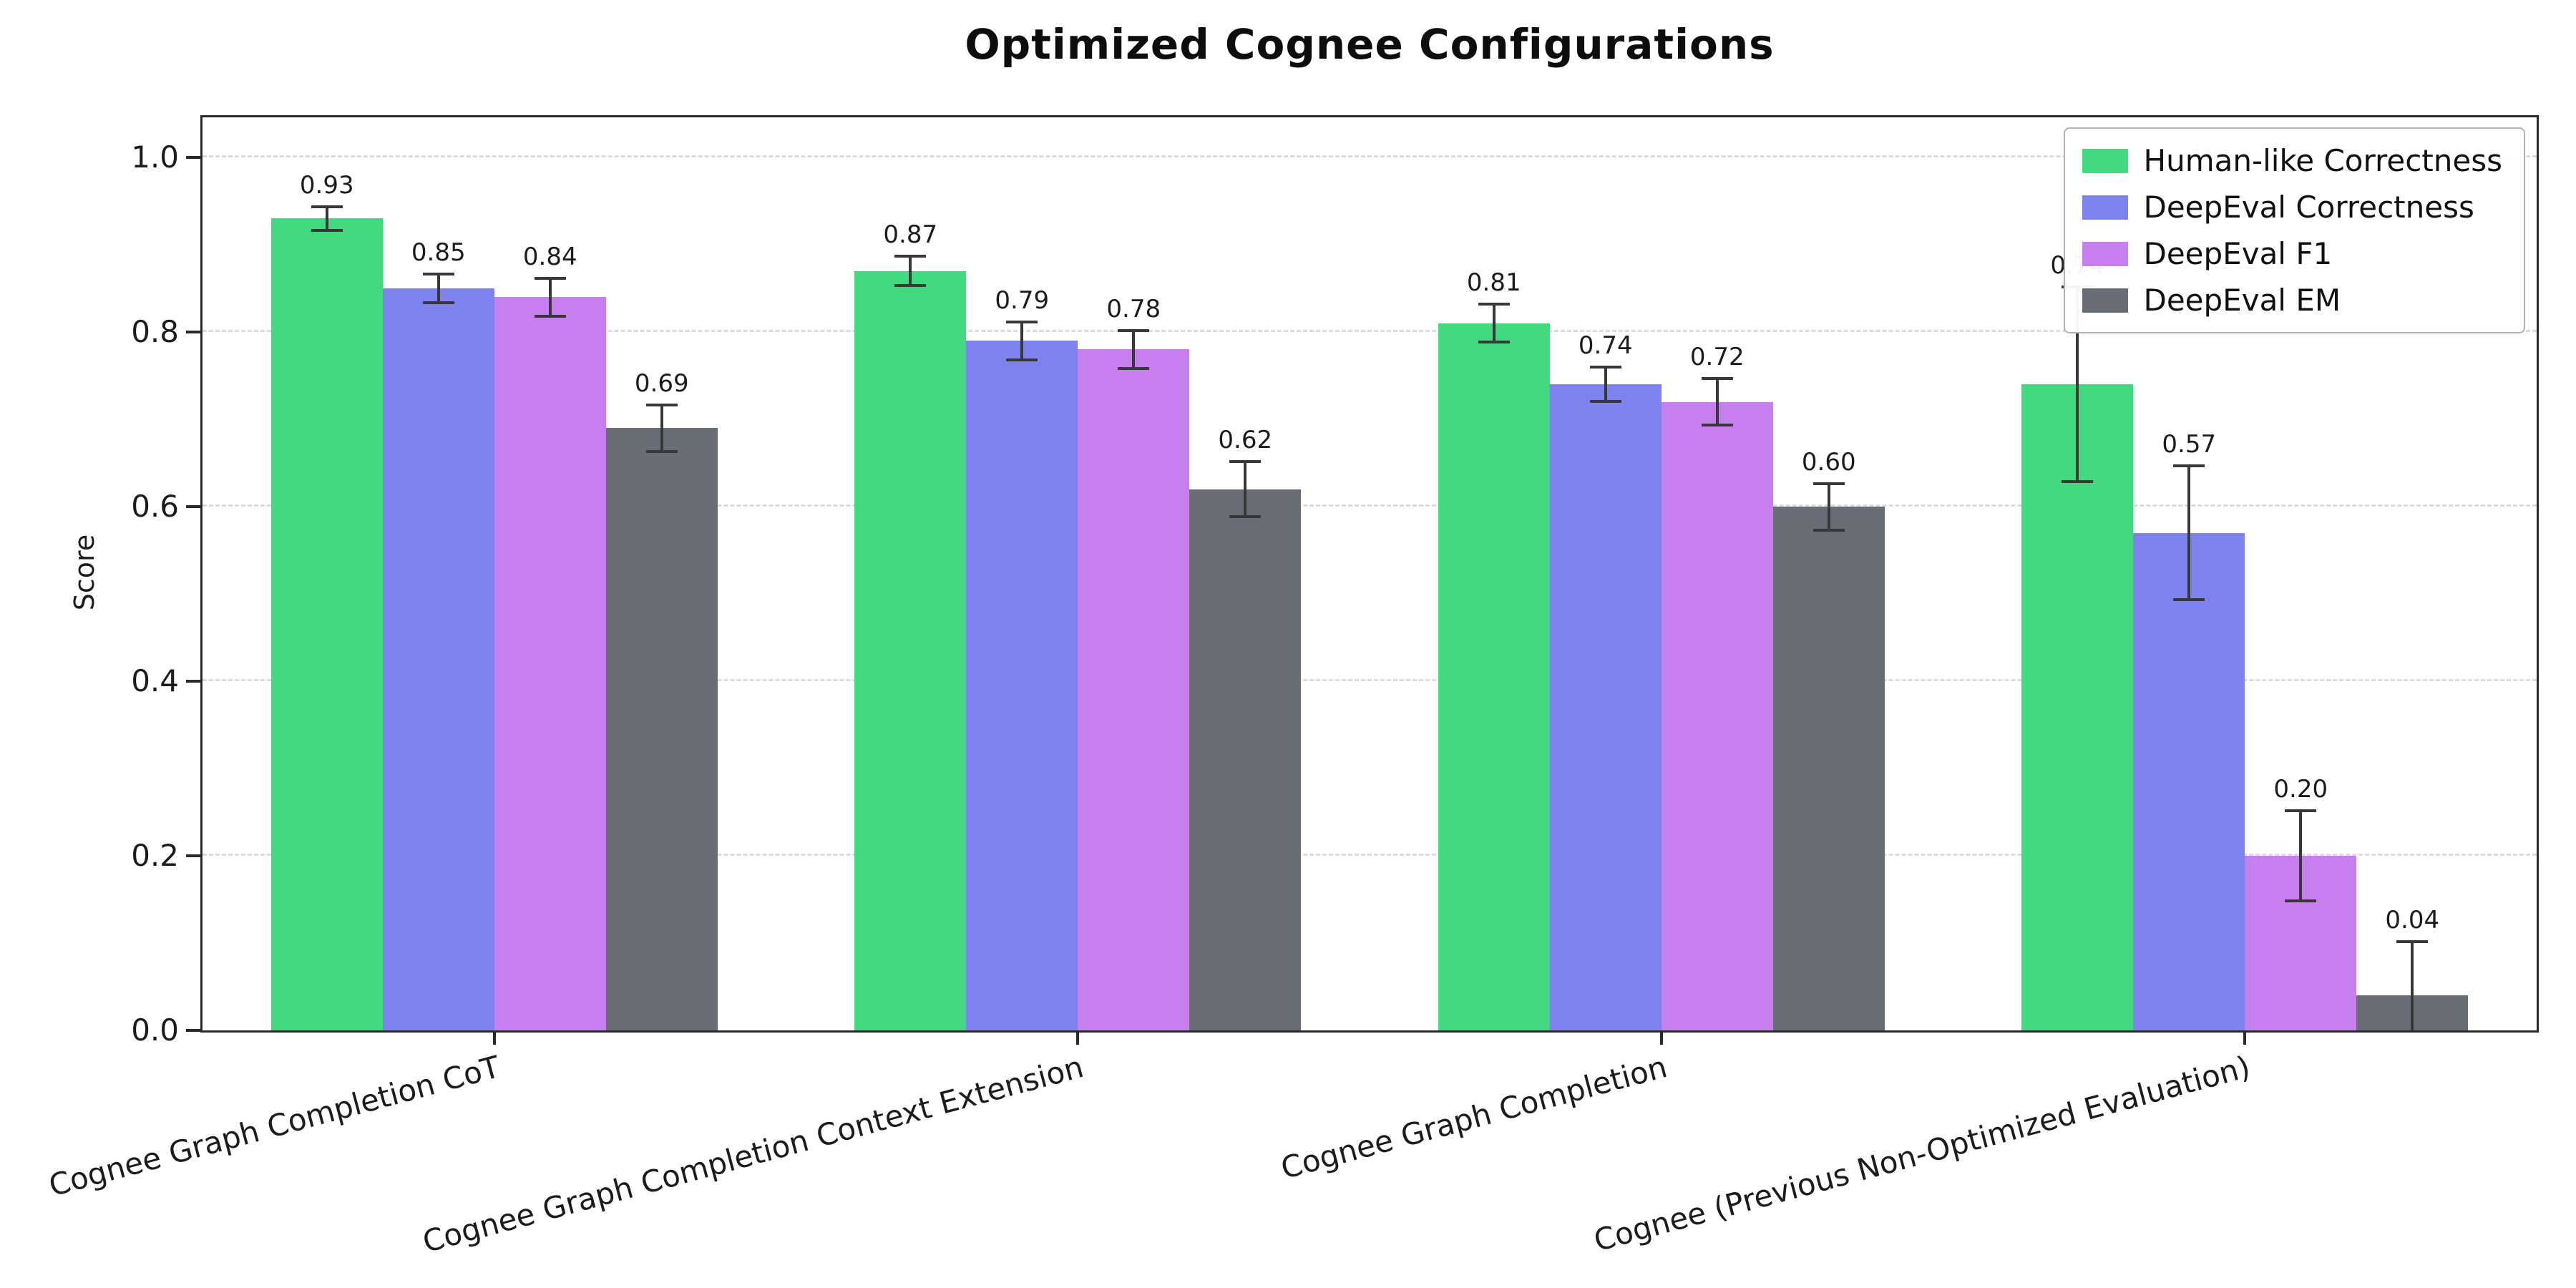 This screenshot has height=1288, width=2576. Describe the element at coordinates (1370, 44) in the screenshot. I see `chart-title: Optimized Cognee Configurations` at that location.